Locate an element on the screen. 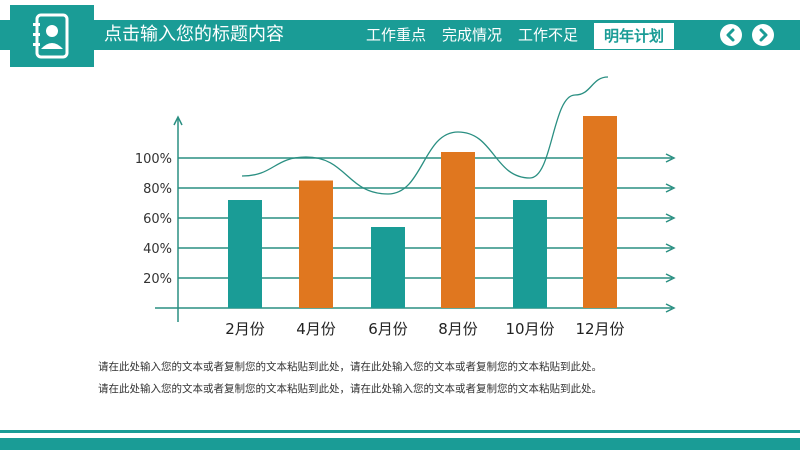 Image resolution: width=800 pixels, height=450 pixels. y-axis-arrowhead is located at coordinates (178, 120).